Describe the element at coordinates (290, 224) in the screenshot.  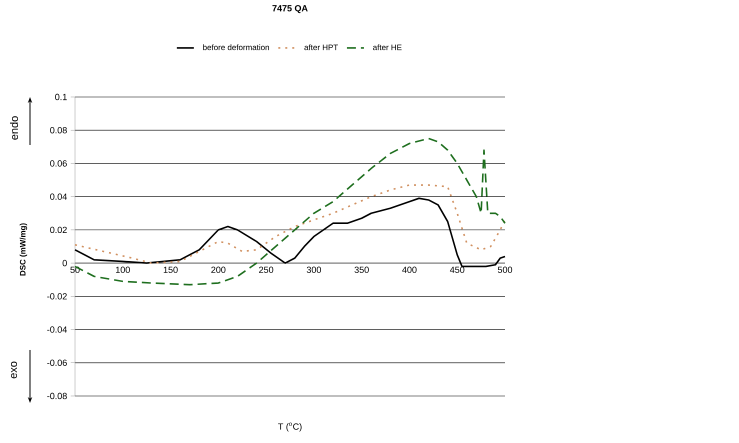
I see `line-series` at that location.